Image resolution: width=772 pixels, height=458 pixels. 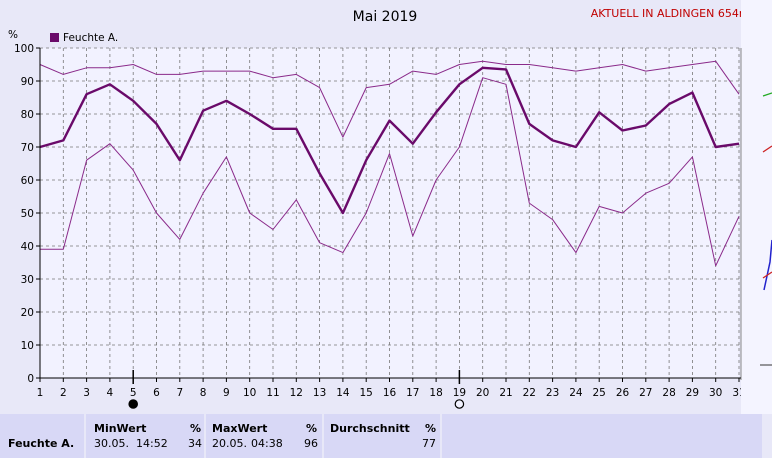 I want to click on x-tick-label: 23, so click(x=552, y=393).